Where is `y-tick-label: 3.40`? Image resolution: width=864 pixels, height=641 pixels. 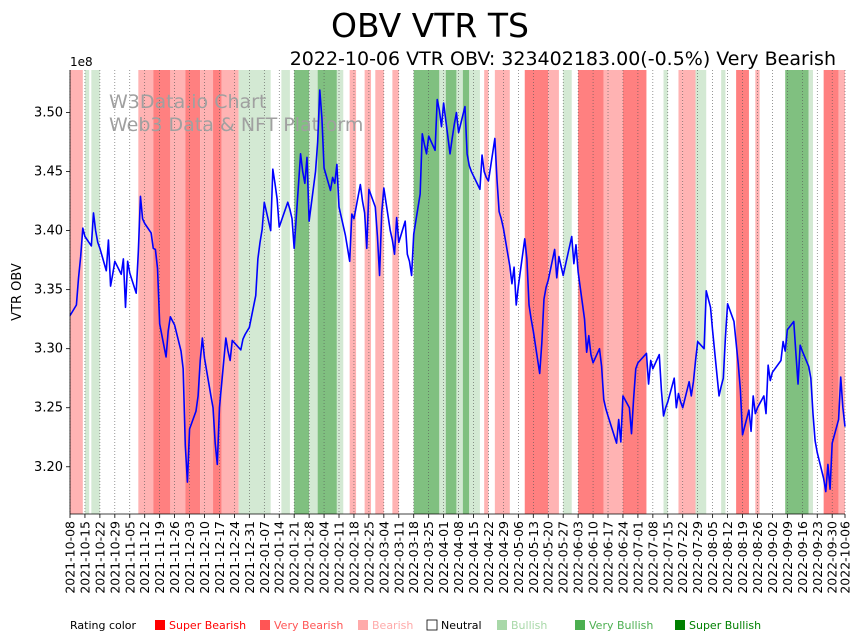
y-tick-label: 3.40 is located at coordinates (48, 231).